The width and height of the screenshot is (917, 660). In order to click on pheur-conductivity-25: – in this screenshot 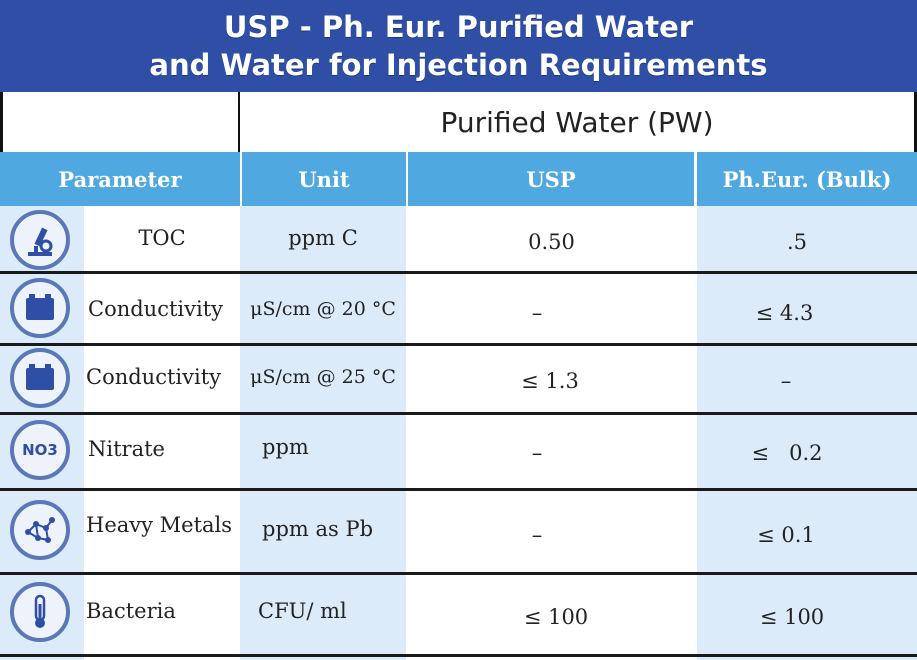, I will do `click(786, 381)`.